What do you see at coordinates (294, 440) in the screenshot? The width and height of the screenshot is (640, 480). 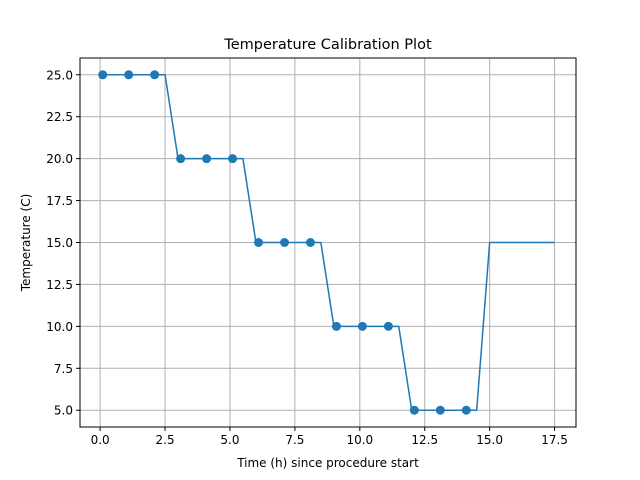 I see `x-tick-label: 7.5` at bounding box center [294, 440].